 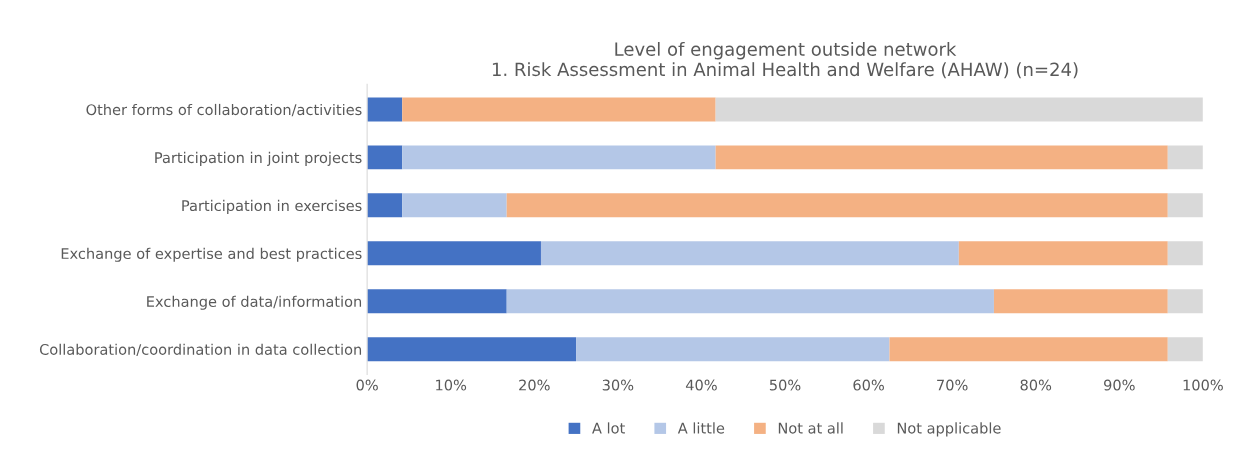 What do you see at coordinates (868, 385) in the screenshot?
I see `x-tick-label: 60%` at bounding box center [868, 385].